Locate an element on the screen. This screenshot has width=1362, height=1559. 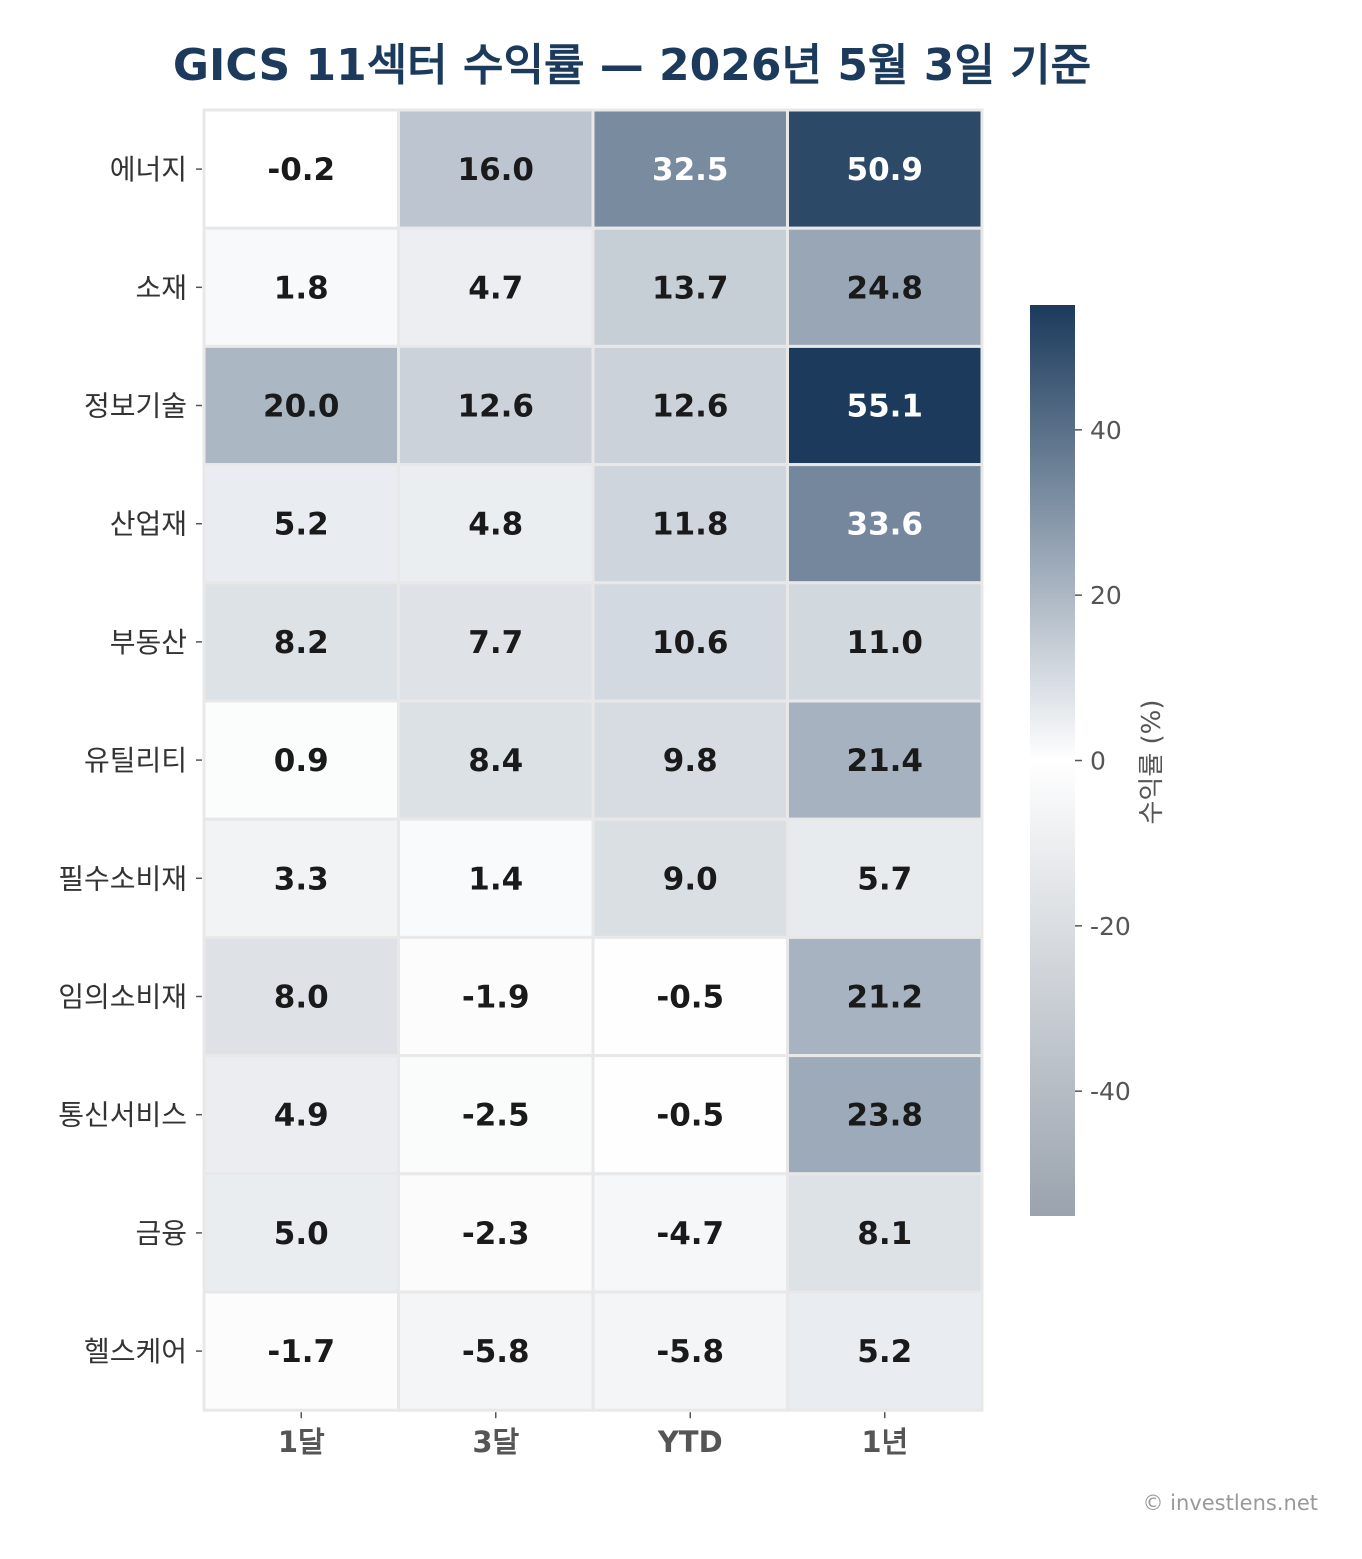
cell-value-label: 5.7 is located at coordinates (884, 879).